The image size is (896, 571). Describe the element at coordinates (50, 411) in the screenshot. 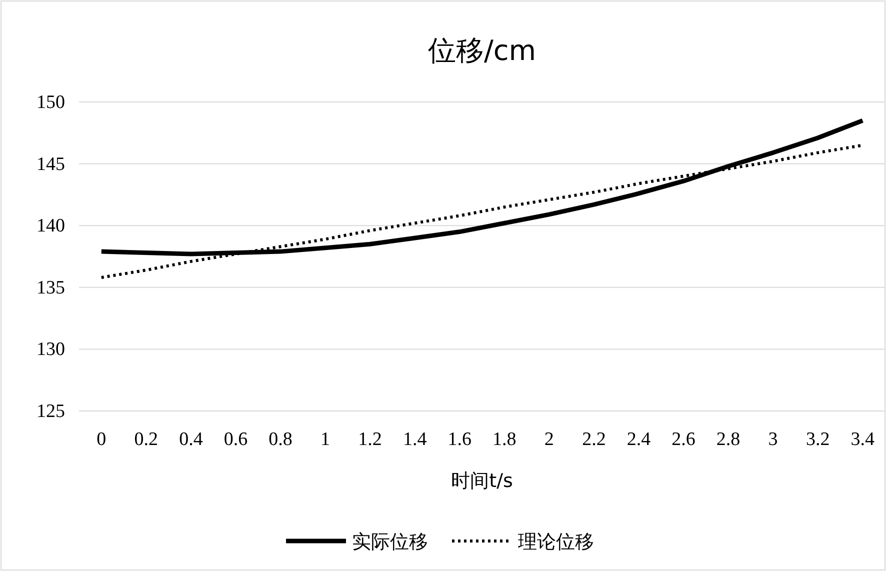

I see `y-tick-label: 125` at that location.